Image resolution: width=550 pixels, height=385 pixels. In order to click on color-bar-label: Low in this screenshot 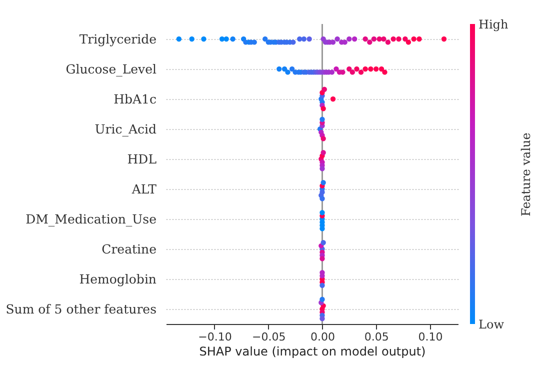, I will do `click(491, 325)`.